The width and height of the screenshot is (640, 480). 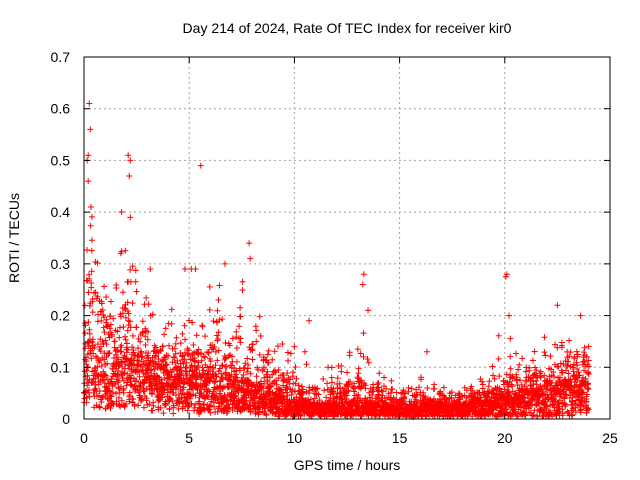 What do you see at coordinates (61, 212) in the screenshot?
I see `y-tick-label: 0.4` at bounding box center [61, 212].